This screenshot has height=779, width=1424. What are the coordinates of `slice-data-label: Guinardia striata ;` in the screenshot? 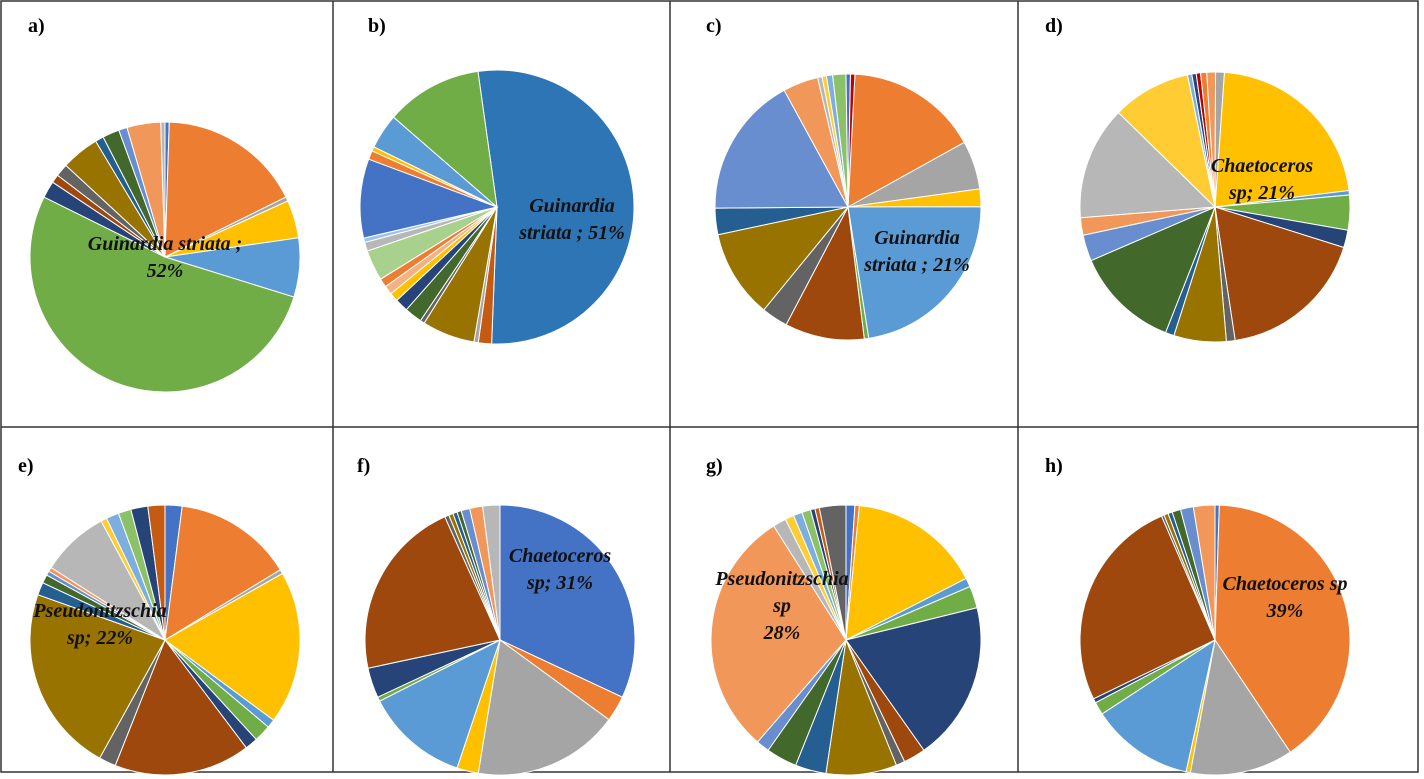 It's located at (165, 244).